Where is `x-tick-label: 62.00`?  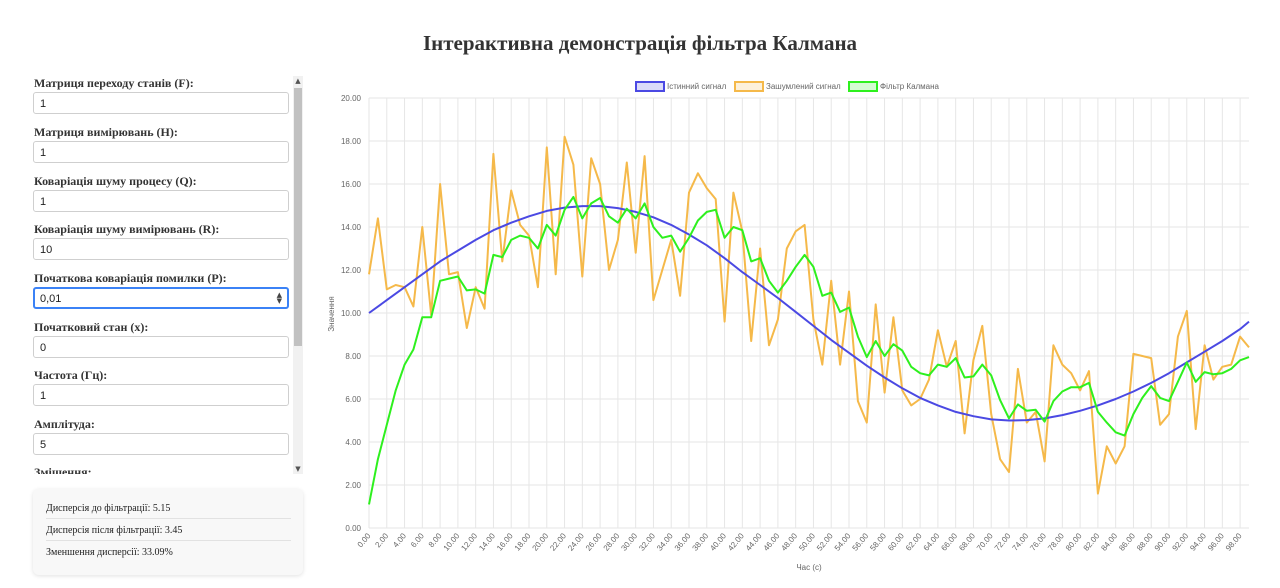
x-tick-label: 62.00 is located at coordinates (914, 542).